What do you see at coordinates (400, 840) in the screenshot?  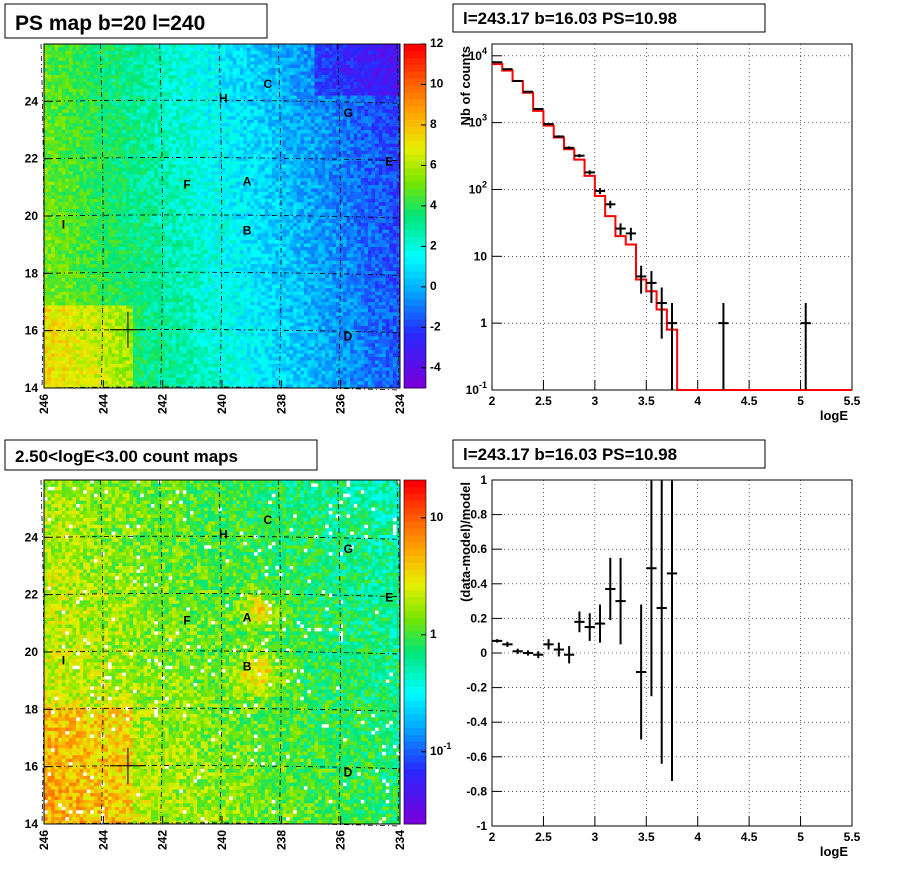 I see `x-tick-label: 234` at bounding box center [400, 840].